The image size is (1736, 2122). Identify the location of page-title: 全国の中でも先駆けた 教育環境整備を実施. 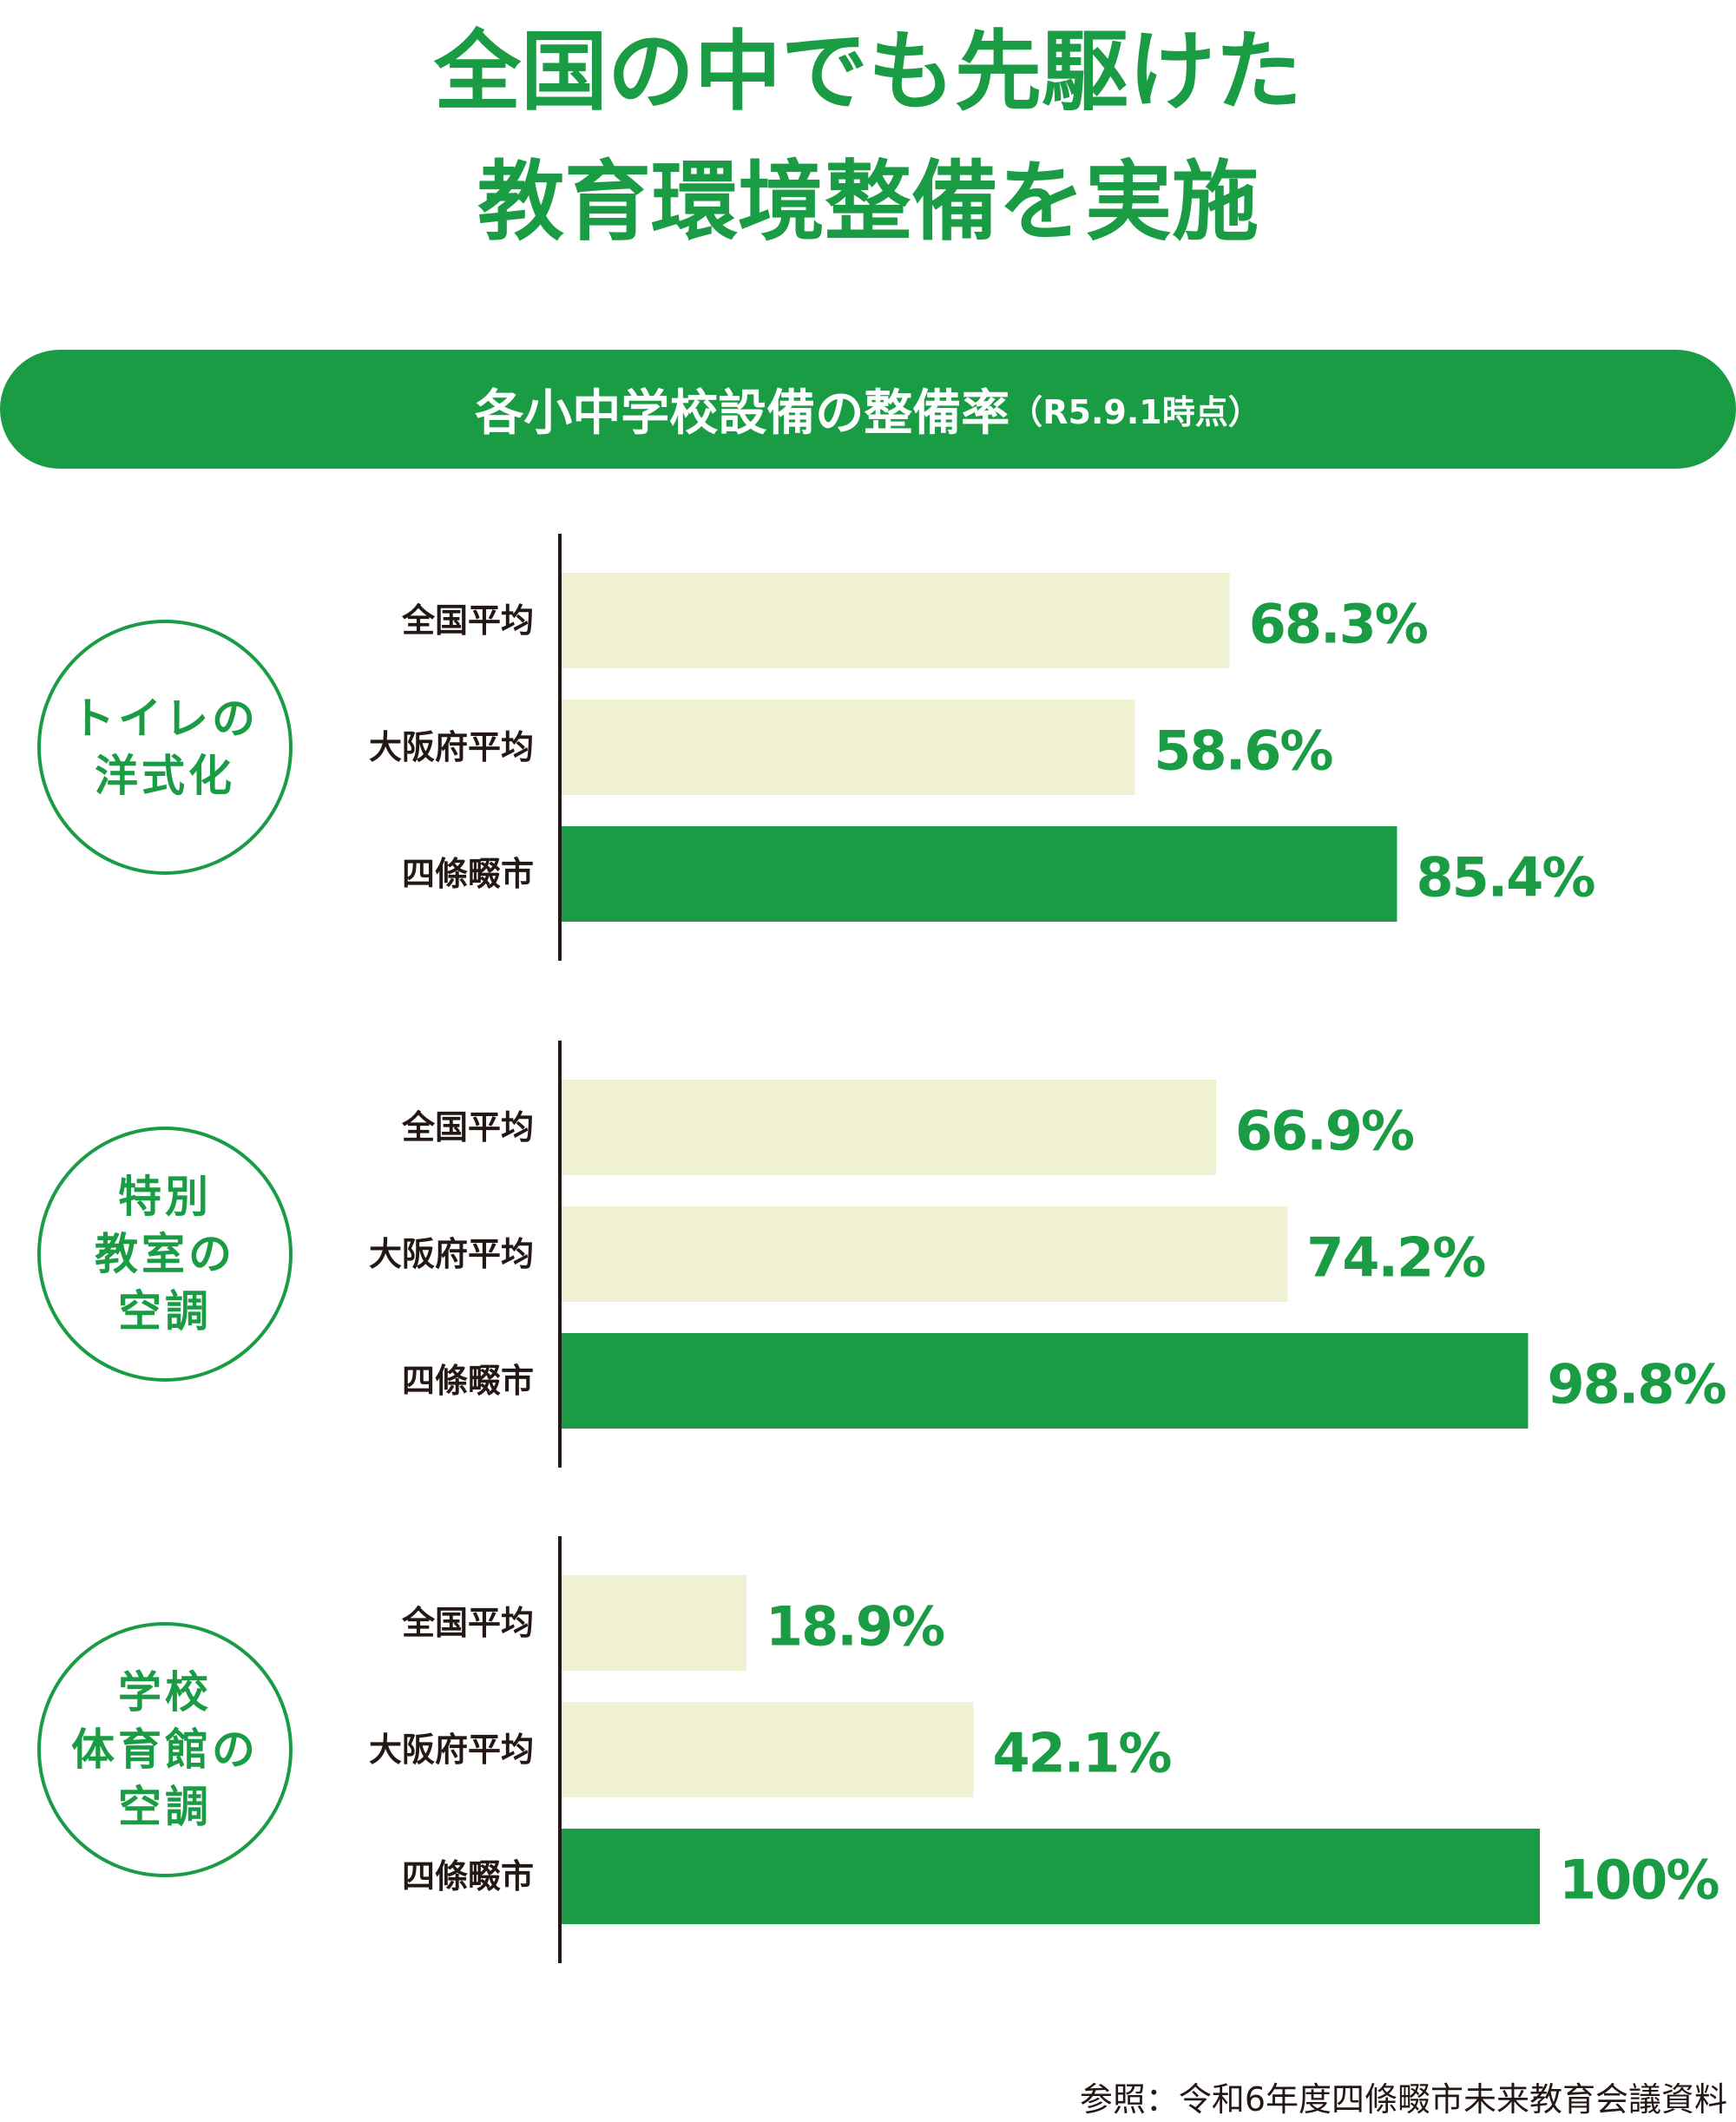
(868, 133).